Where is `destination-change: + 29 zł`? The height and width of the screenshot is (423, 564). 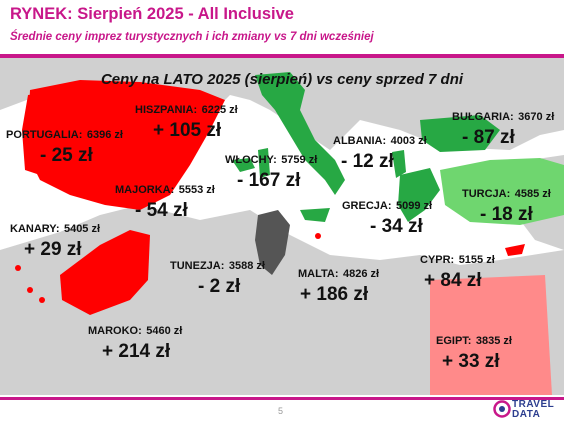 destination-change: + 29 zł is located at coordinates (53, 249).